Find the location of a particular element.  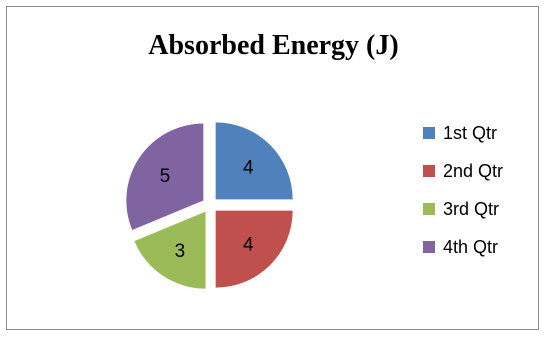

legend-item: 4th Qtr is located at coordinates (481, 247).